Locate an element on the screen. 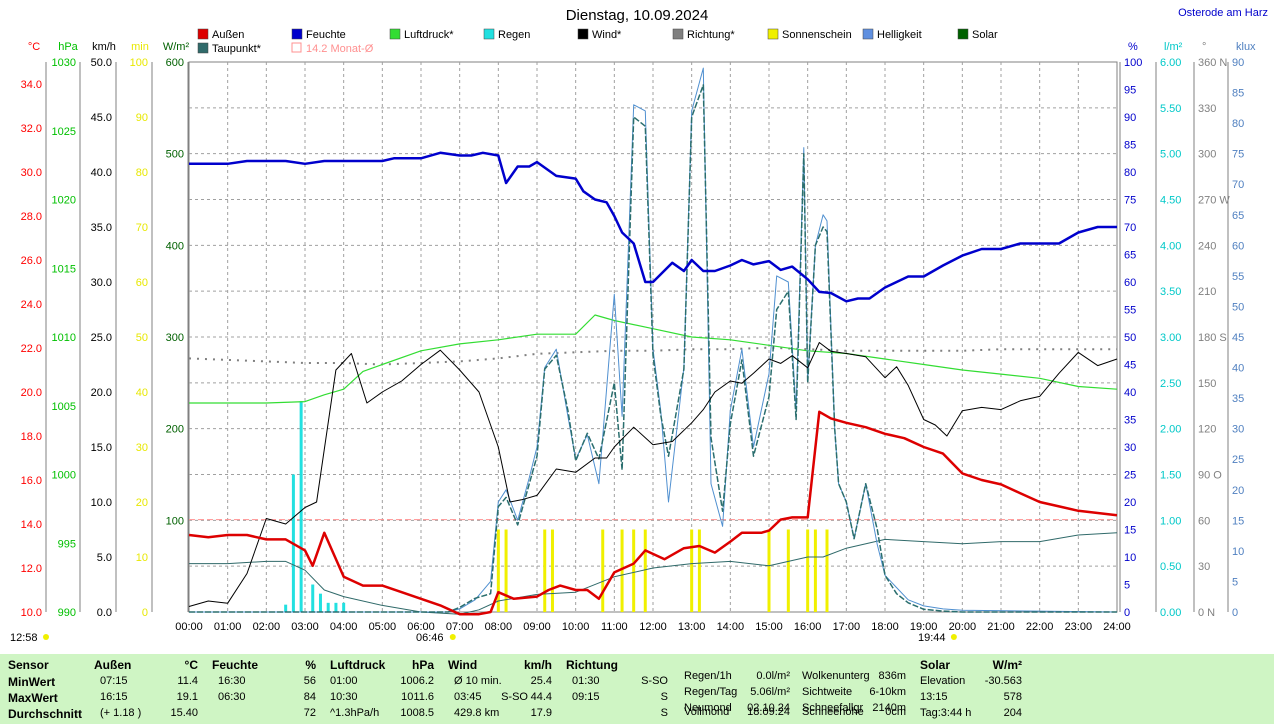 The image size is (1274, 724). axis-tick-label: 22.0 is located at coordinates (31, 349).